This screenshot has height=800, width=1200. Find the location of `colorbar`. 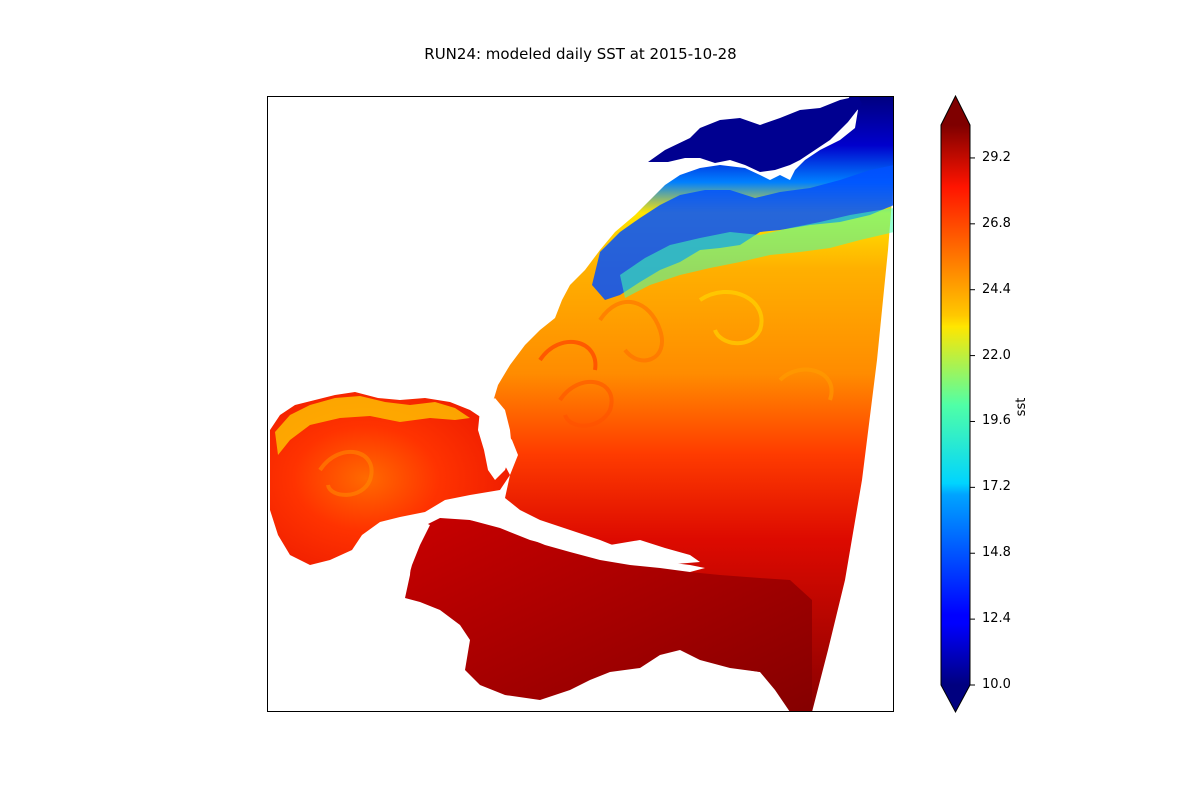

colorbar is located at coordinates (957, 404).